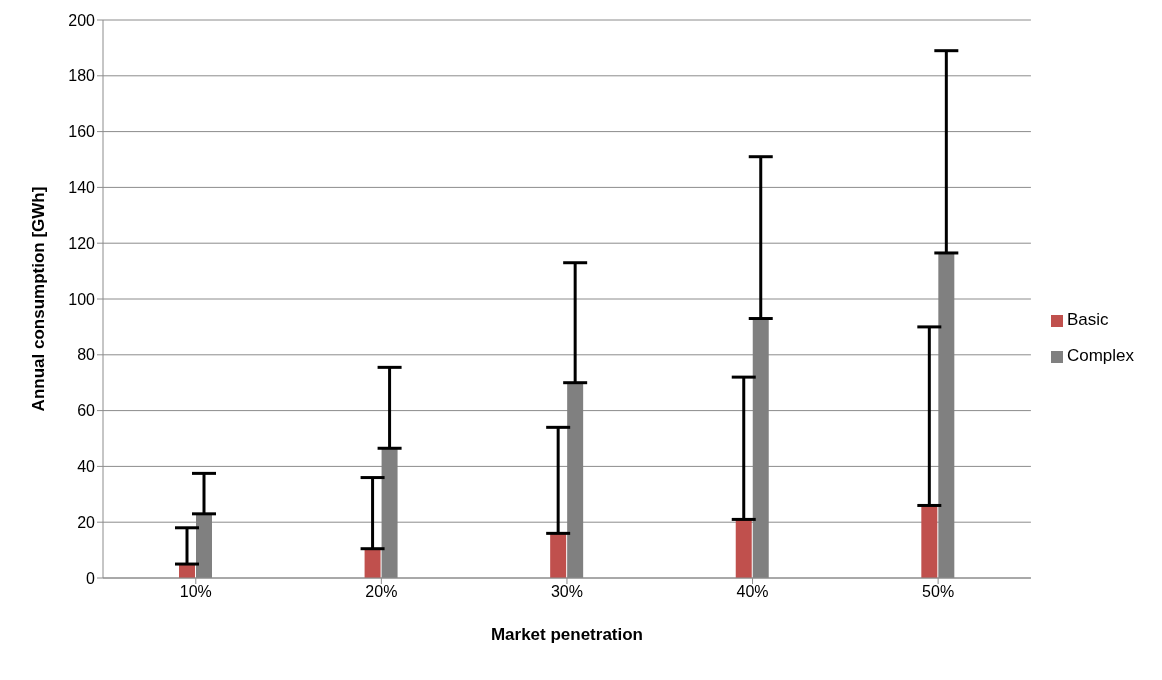 The width and height of the screenshot is (1162, 680). What do you see at coordinates (86, 355) in the screenshot?
I see `y-tick-label: 80` at bounding box center [86, 355].